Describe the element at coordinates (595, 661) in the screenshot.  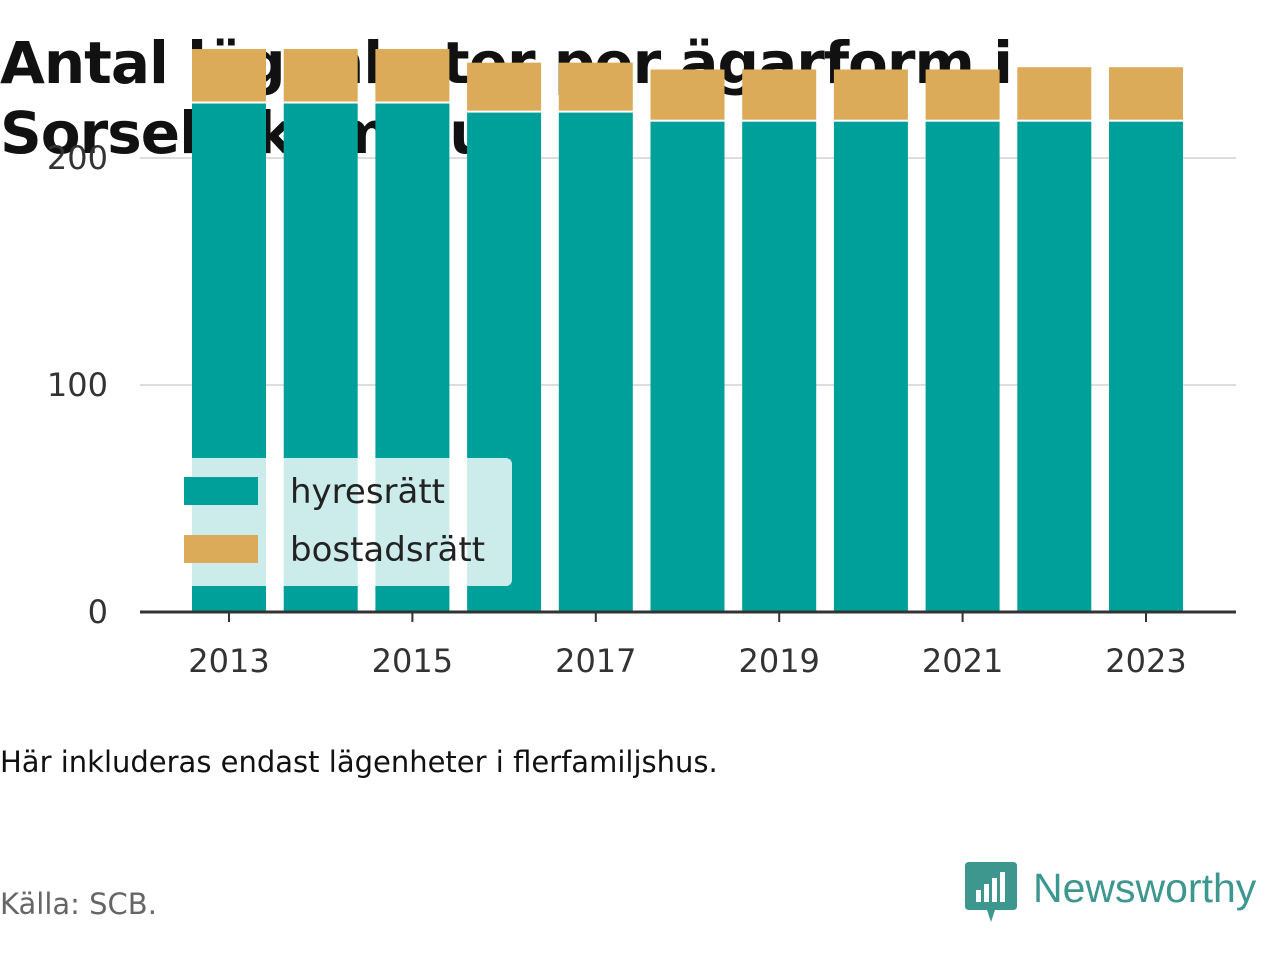
I see `x-tick-label-2017: 2017` at that location.